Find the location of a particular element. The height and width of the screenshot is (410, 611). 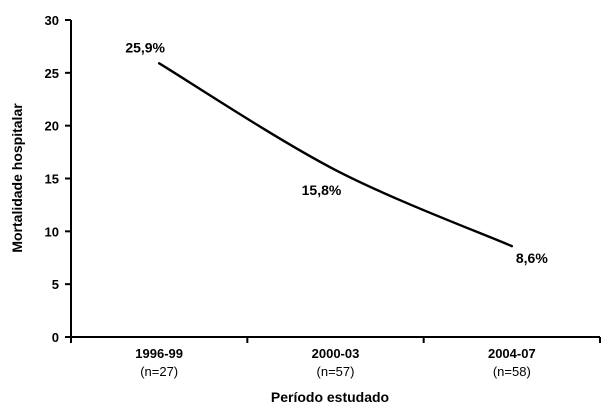

x-category-sublabel: (n=58) is located at coordinates (512, 371).